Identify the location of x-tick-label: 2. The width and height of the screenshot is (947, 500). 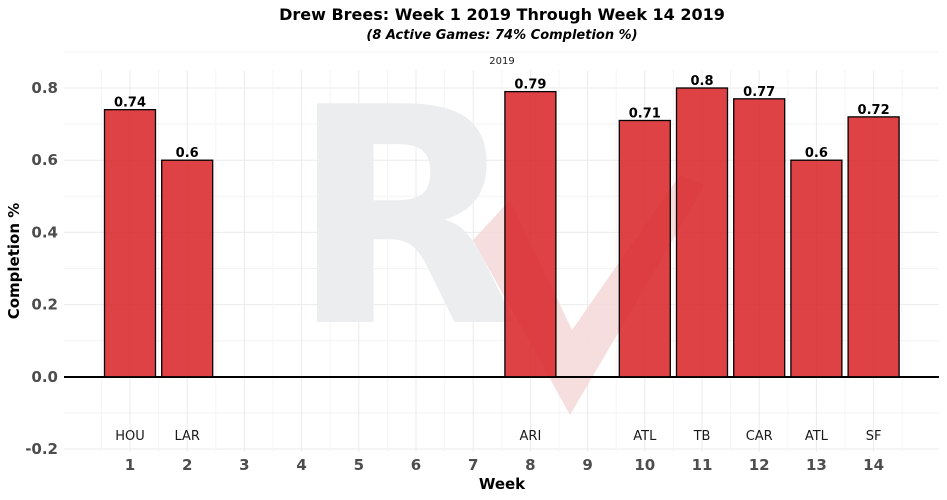
(187, 465).